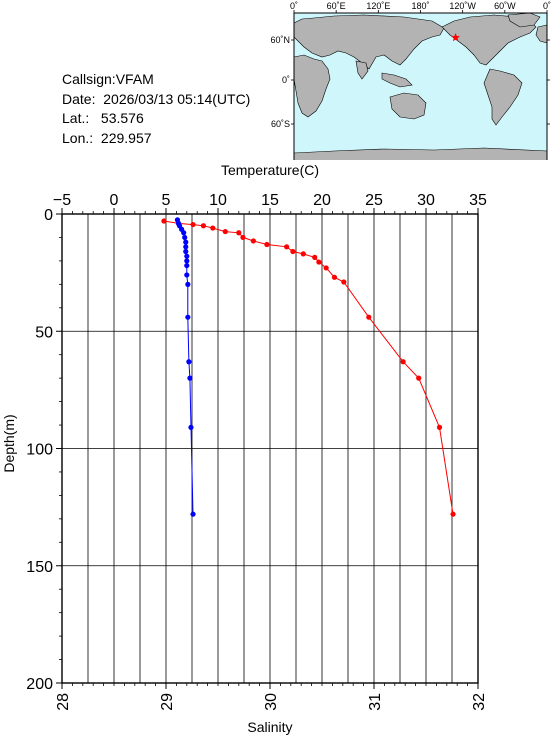 The image size is (553, 736). Describe the element at coordinates (286, 80) in the screenshot. I see `map-left-tick-label: 0˚` at that location.